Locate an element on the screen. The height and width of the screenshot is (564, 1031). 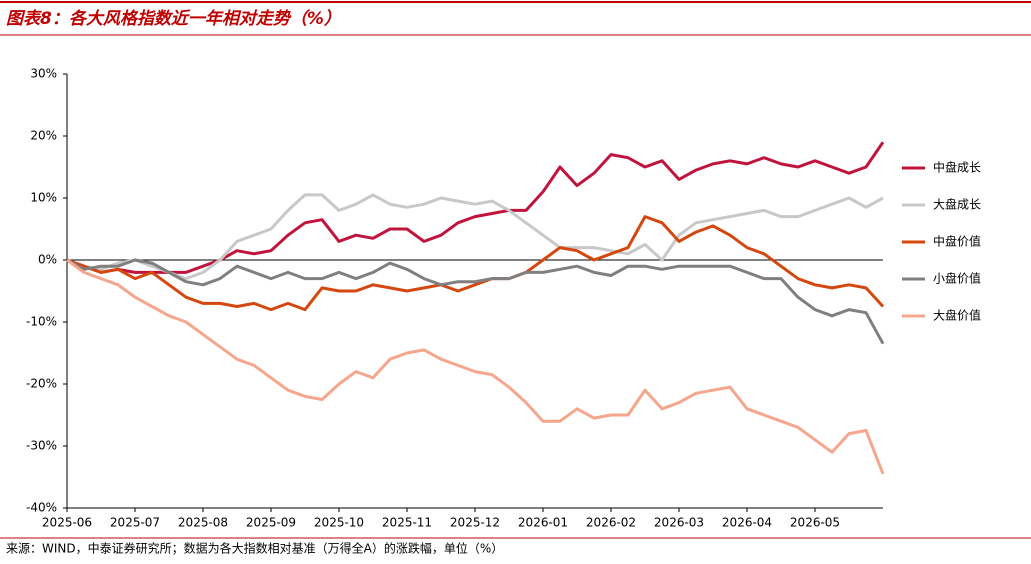
y-tick-label: 30% is located at coordinates (43, 74).